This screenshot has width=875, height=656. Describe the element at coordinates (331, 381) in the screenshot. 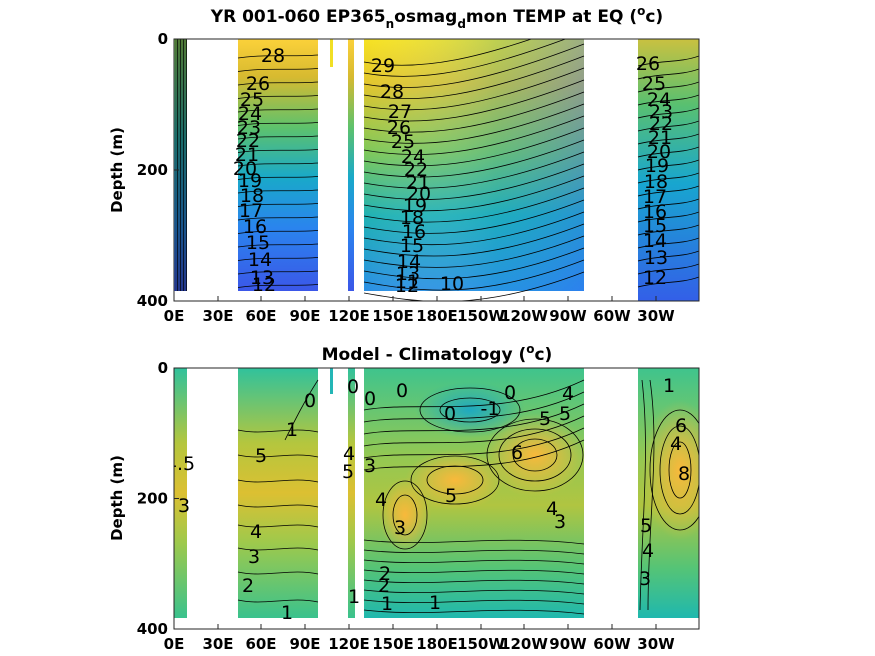

I see `bot-field-isle` at that location.